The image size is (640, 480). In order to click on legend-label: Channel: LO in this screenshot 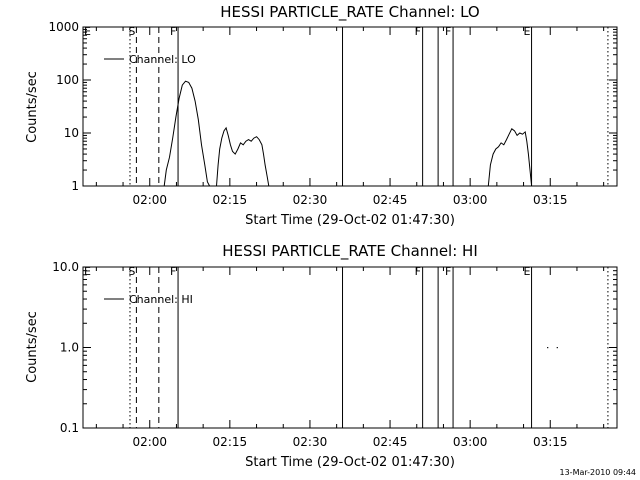, I will do `click(162, 59)`.